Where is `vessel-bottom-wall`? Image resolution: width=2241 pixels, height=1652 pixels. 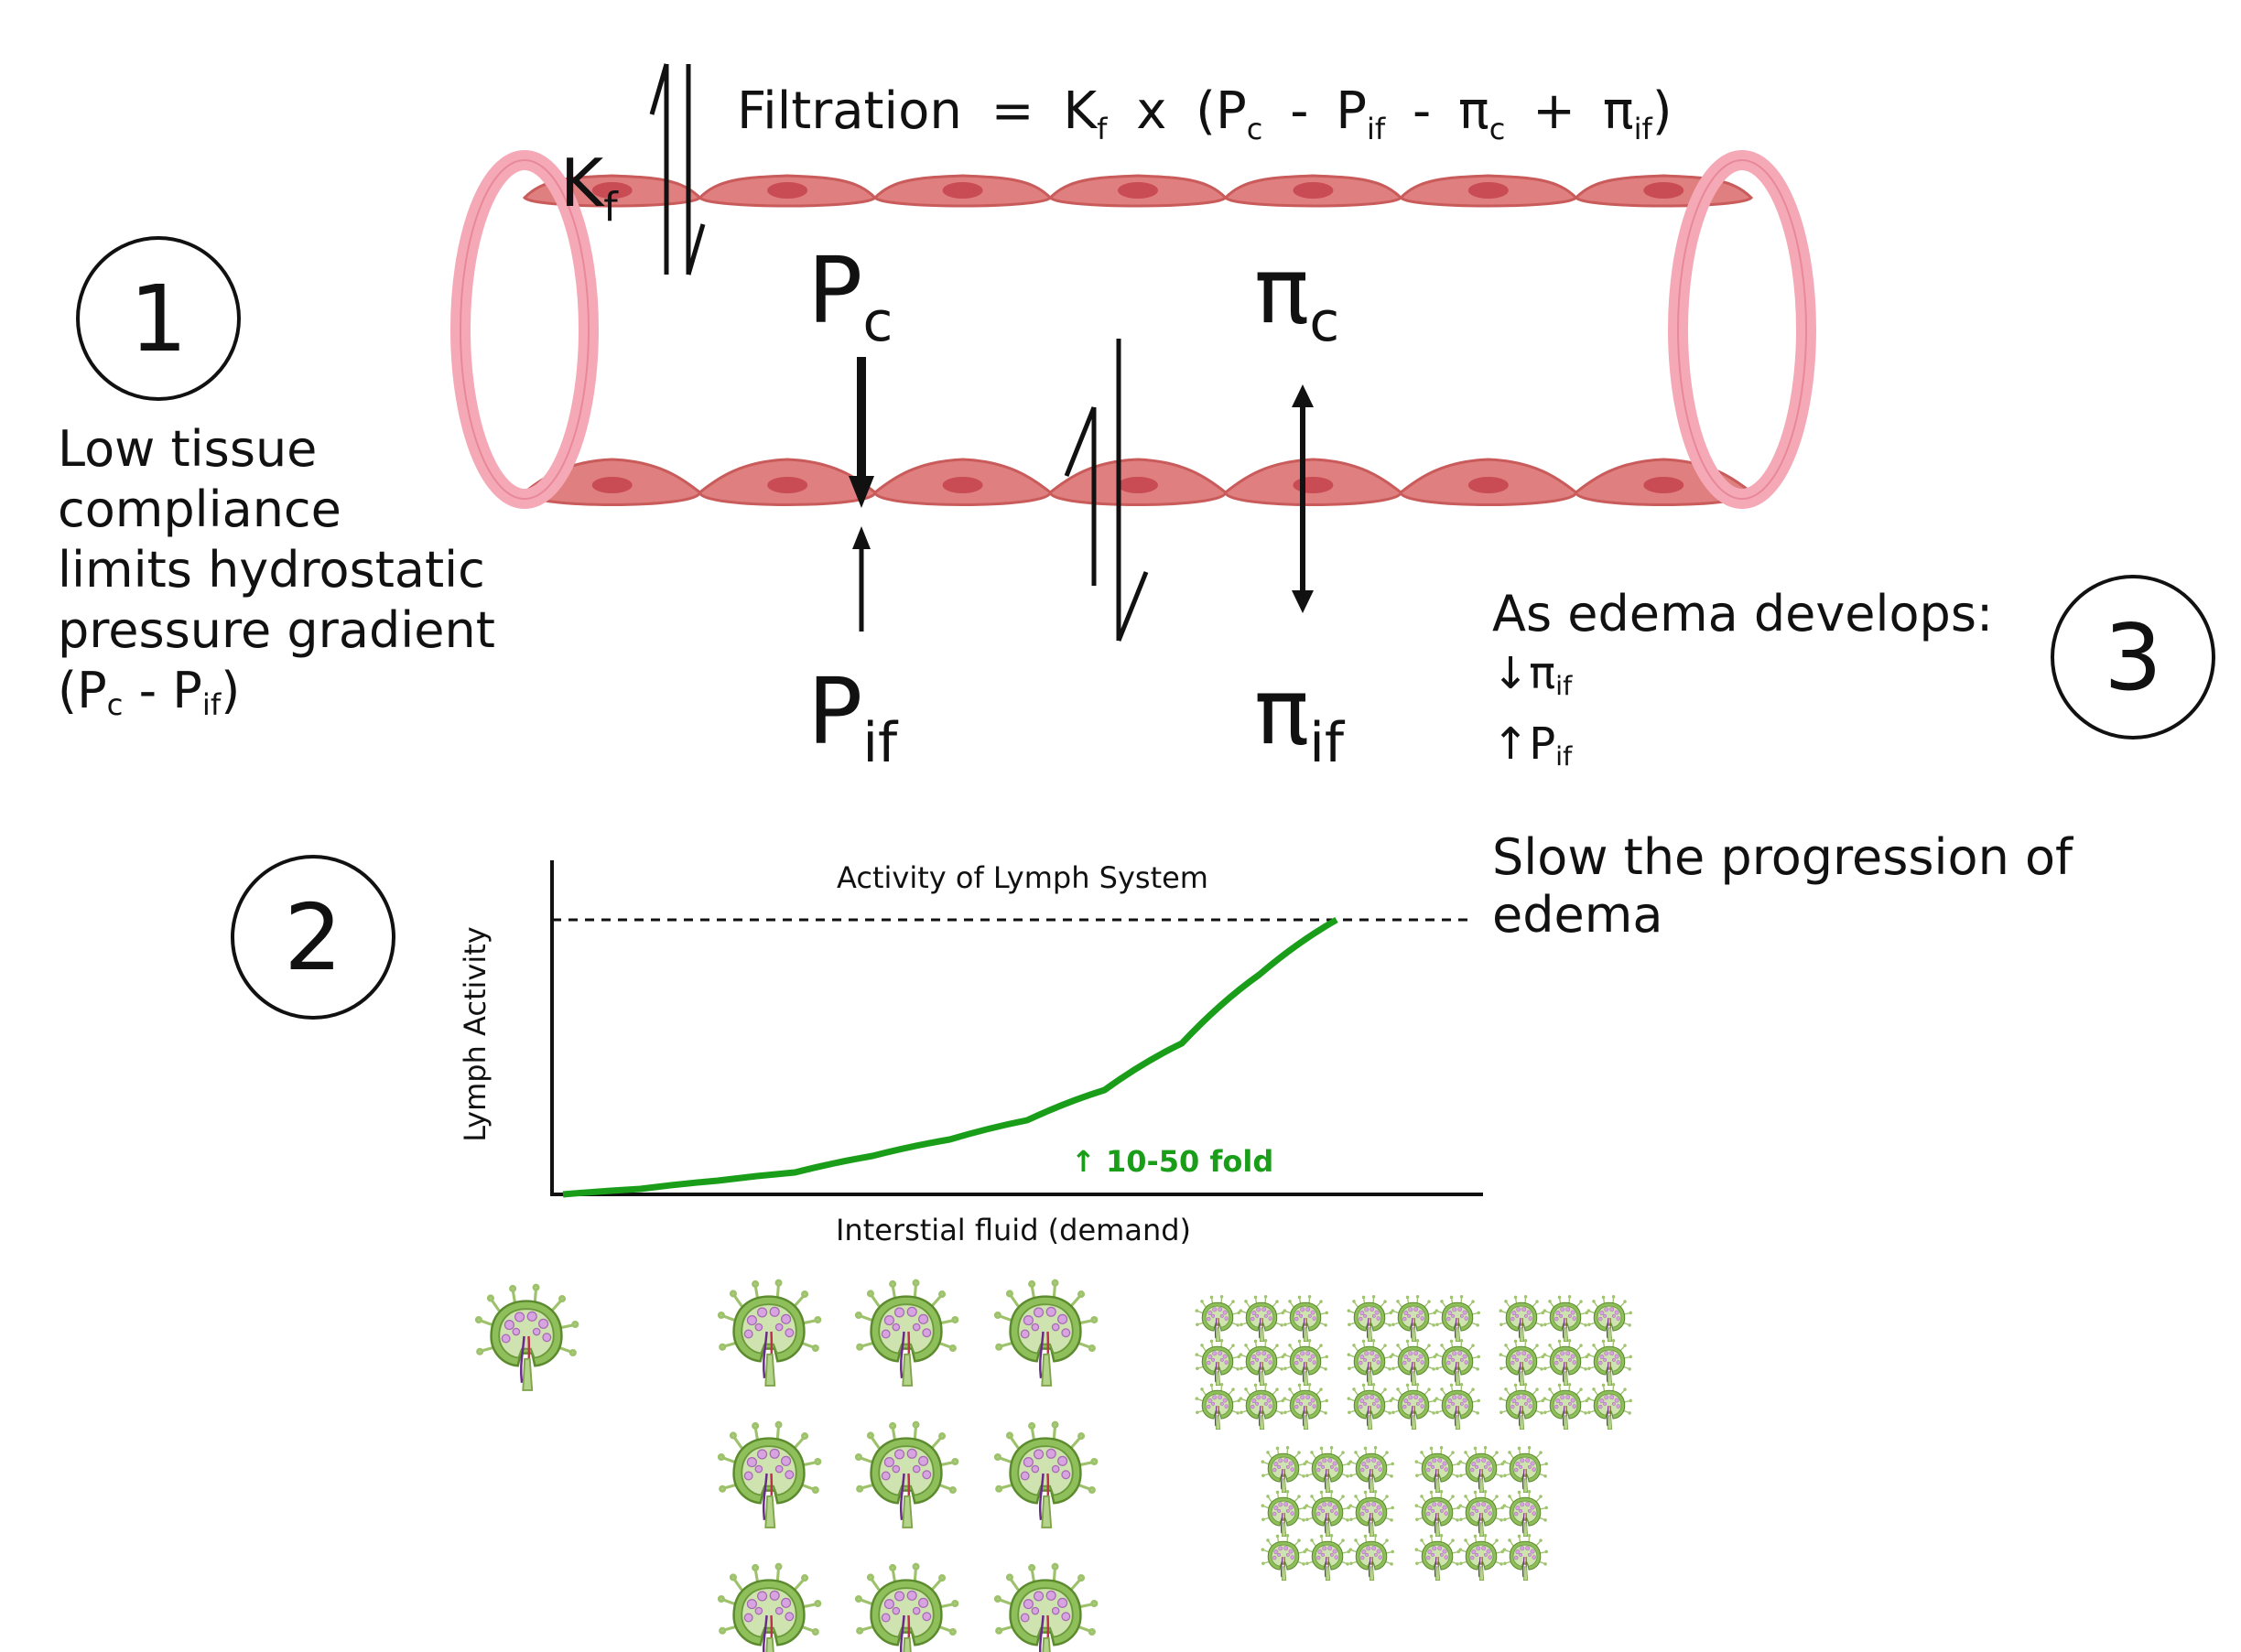
vessel-bottom-wall is located at coordinates (1138, 482).